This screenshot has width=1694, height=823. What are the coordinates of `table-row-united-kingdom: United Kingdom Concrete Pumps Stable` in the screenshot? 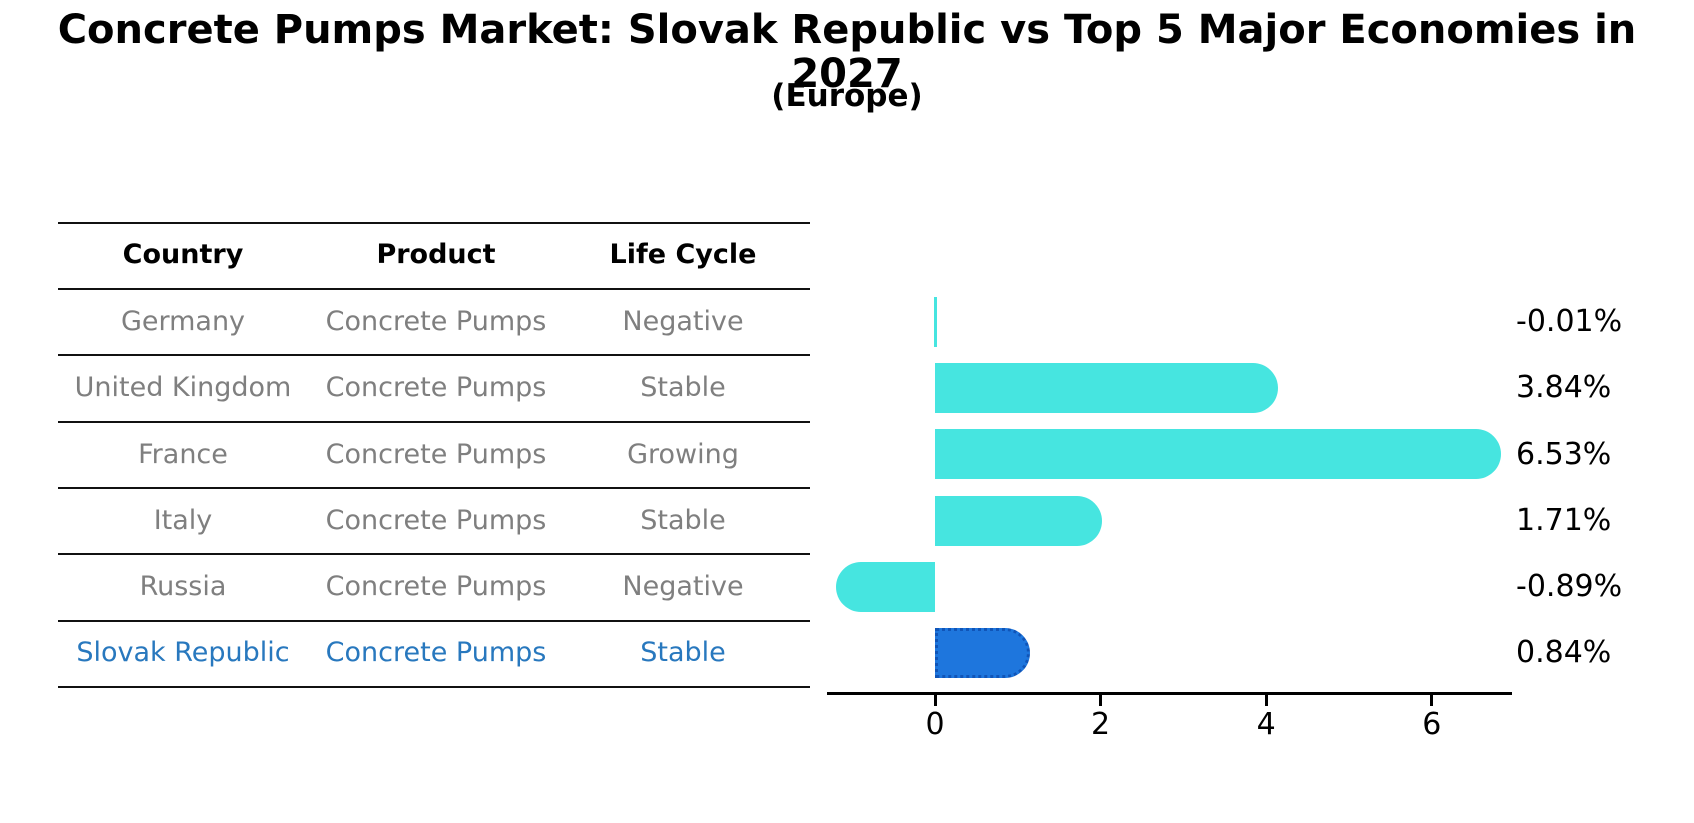 It's located at (847, 388).